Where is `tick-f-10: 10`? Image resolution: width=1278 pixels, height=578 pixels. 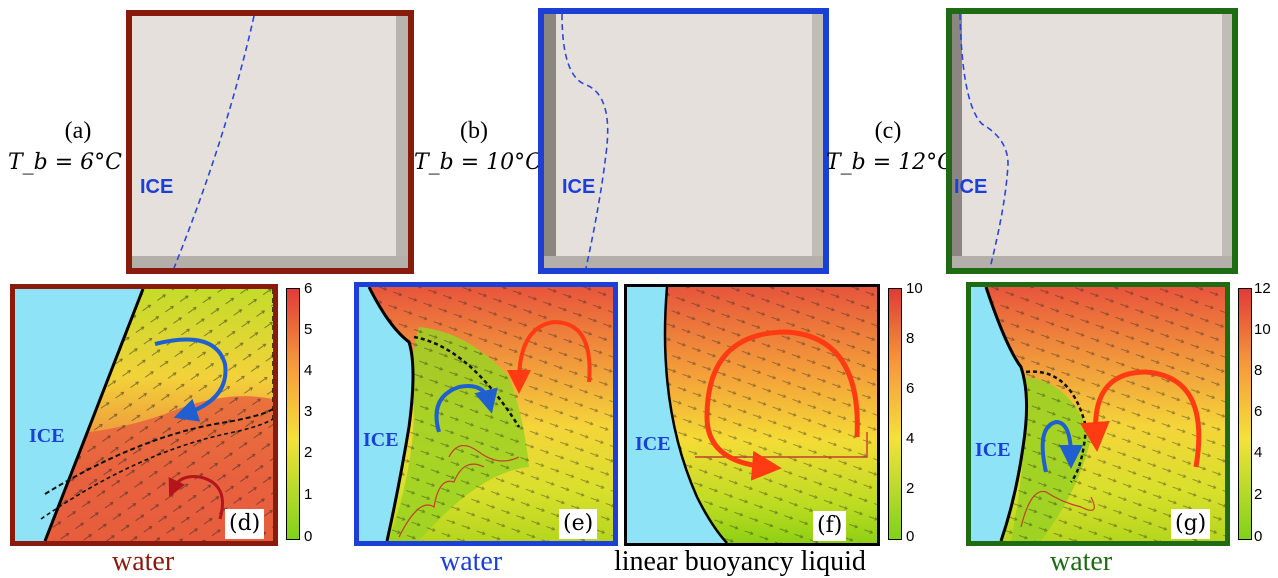
tick-f-10: 10 is located at coordinates (914, 288).